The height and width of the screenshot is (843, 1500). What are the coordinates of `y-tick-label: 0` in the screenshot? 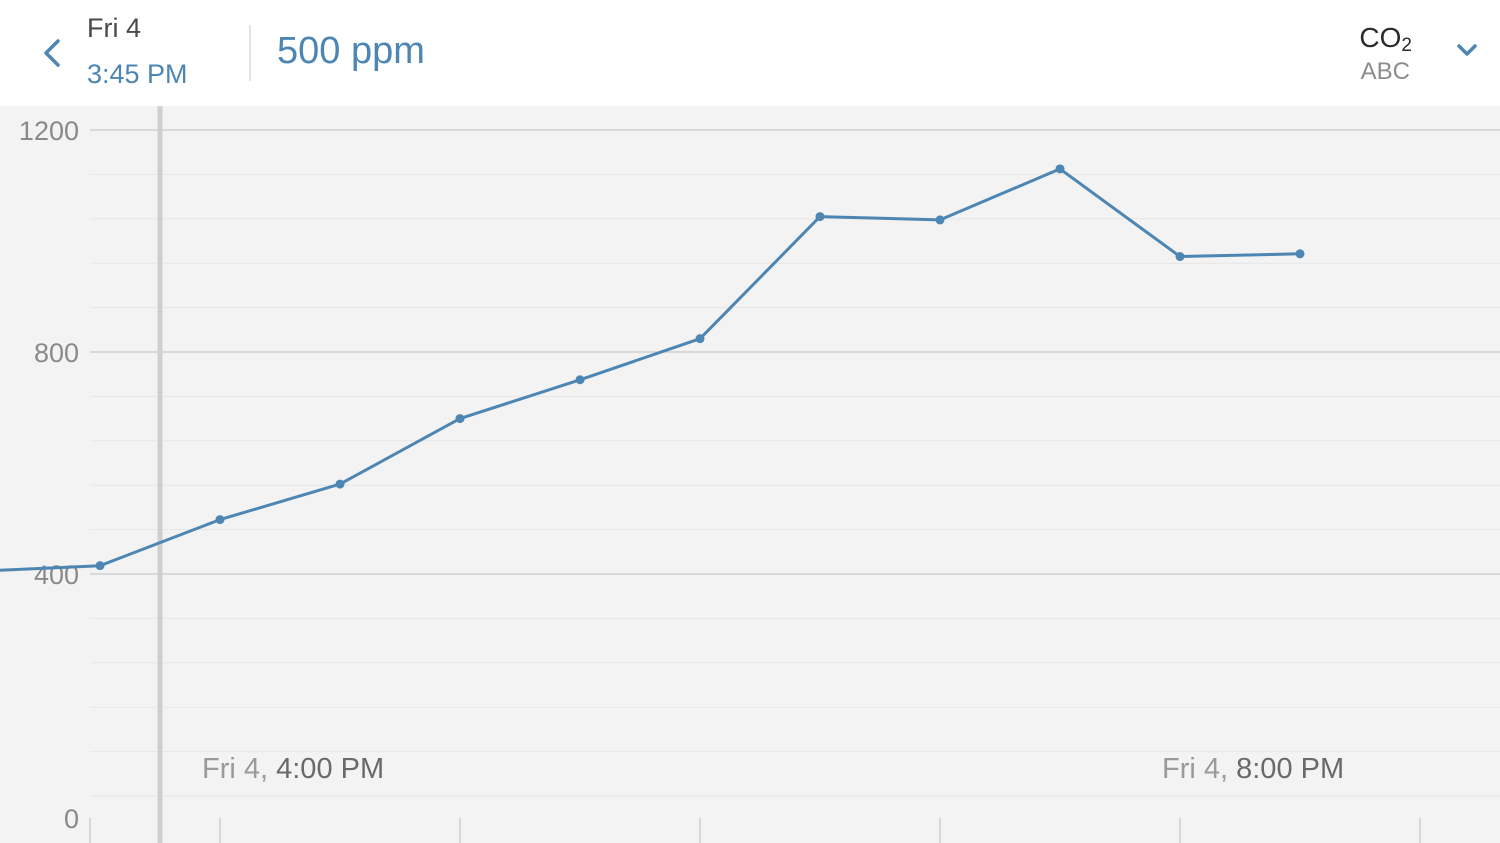 It's located at (71, 819).